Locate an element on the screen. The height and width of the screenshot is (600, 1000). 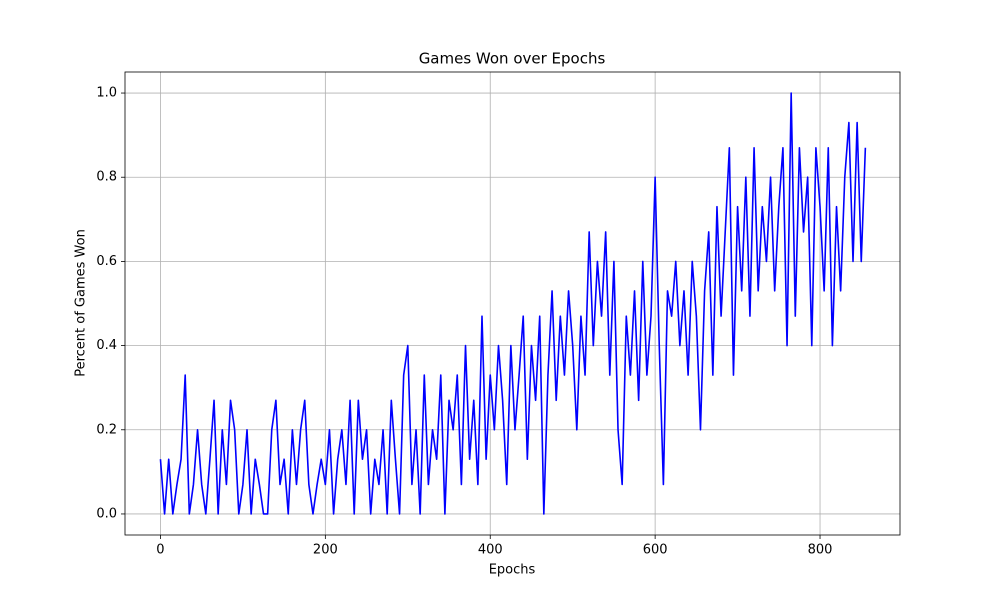
y-tick-label: 0.6 is located at coordinates (106, 261).